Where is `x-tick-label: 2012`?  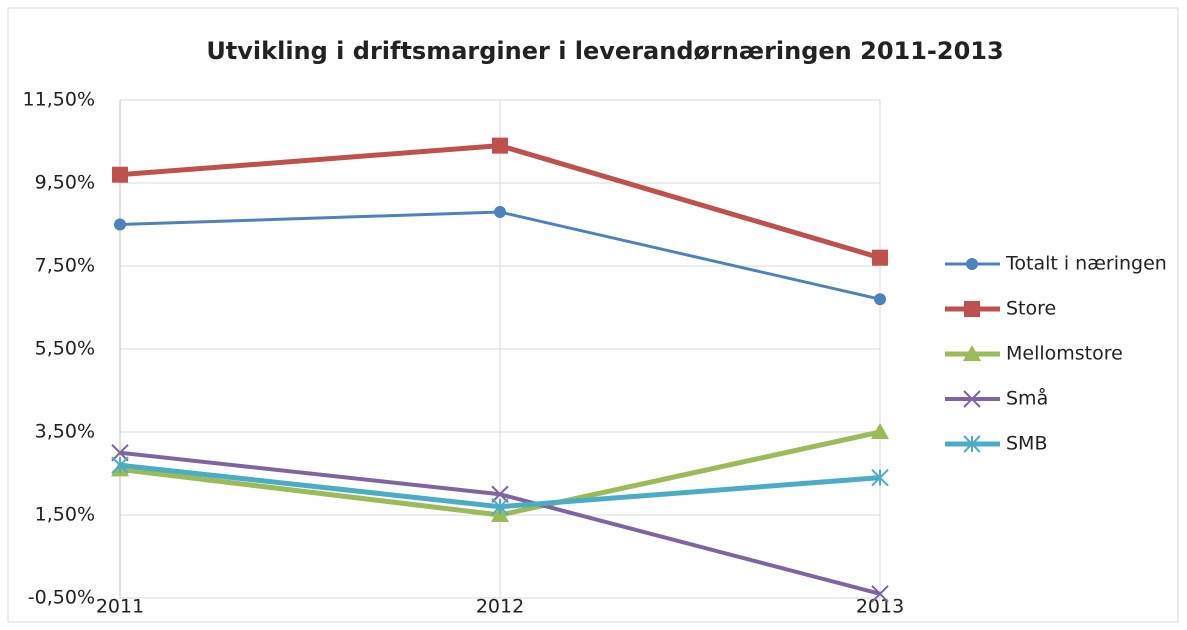 x-tick-label: 2012 is located at coordinates (500, 607).